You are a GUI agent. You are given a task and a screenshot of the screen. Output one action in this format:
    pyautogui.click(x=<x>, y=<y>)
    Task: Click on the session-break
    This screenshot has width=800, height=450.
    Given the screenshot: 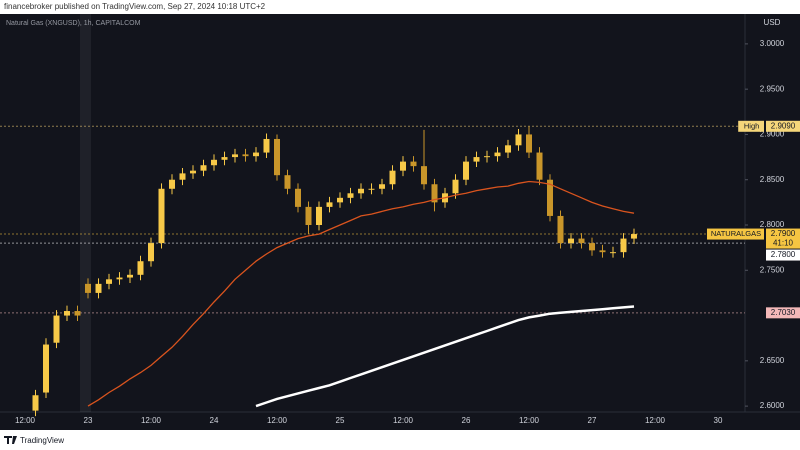 What is the action you would take?
    pyautogui.click(x=85, y=213)
    